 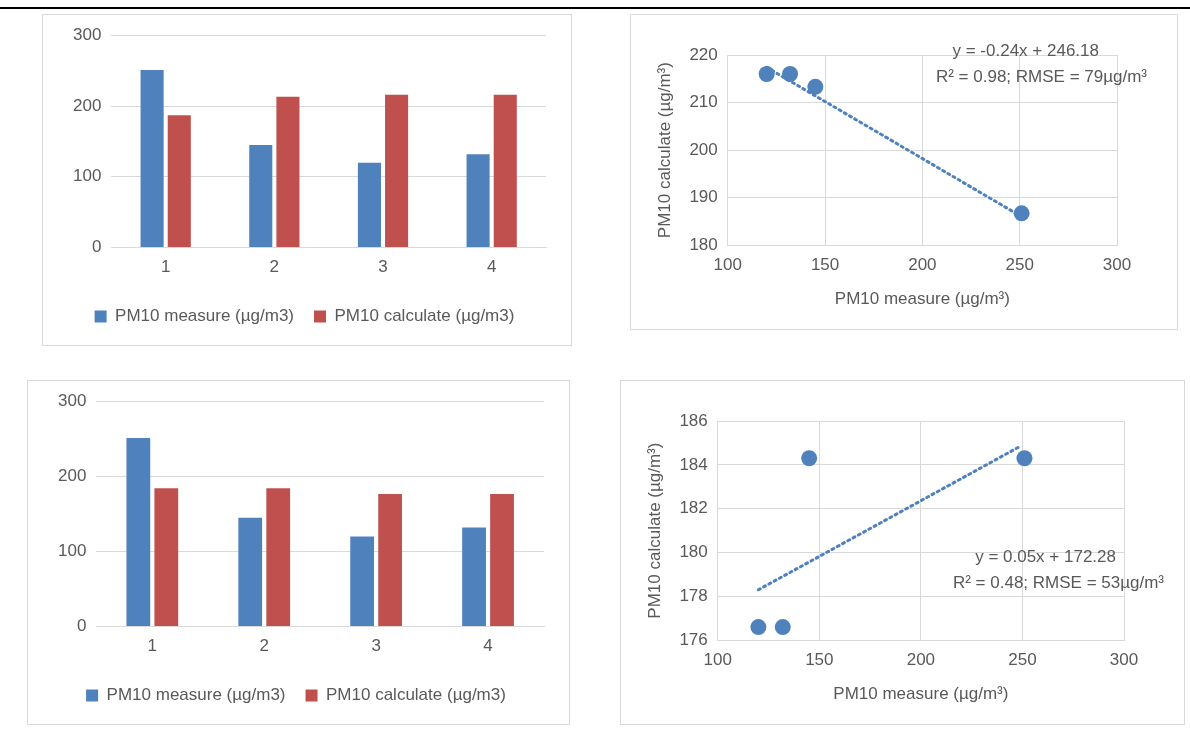 What do you see at coordinates (693, 464) in the screenshot?
I see `y-tick-label: 184` at bounding box center [693, 464].